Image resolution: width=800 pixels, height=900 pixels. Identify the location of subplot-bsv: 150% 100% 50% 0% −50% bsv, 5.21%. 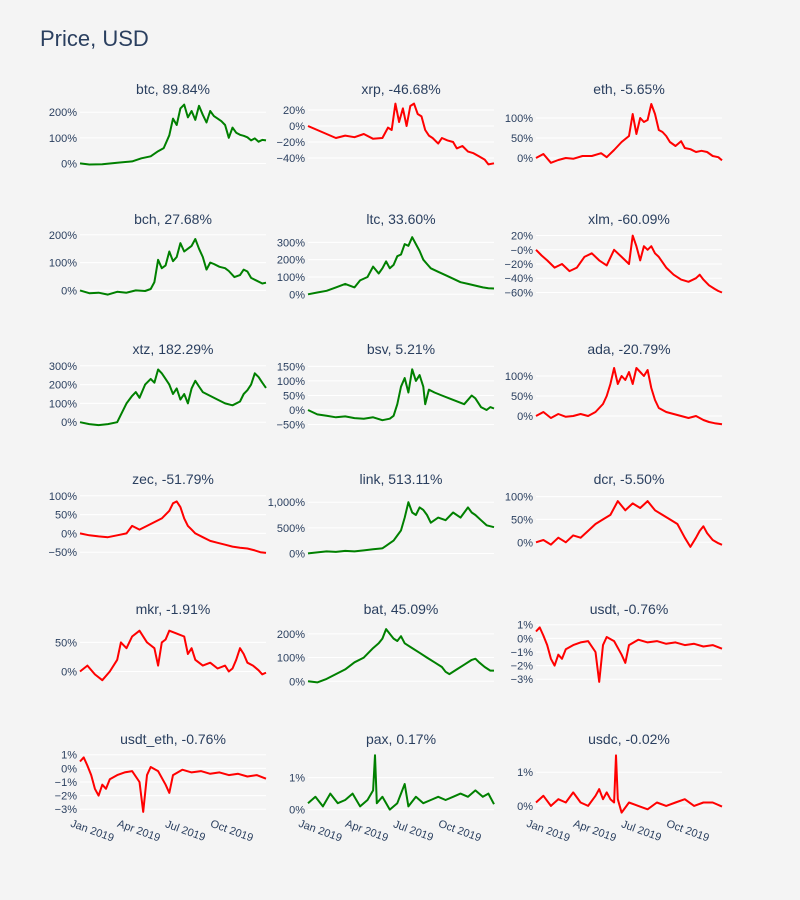
(386, 386).